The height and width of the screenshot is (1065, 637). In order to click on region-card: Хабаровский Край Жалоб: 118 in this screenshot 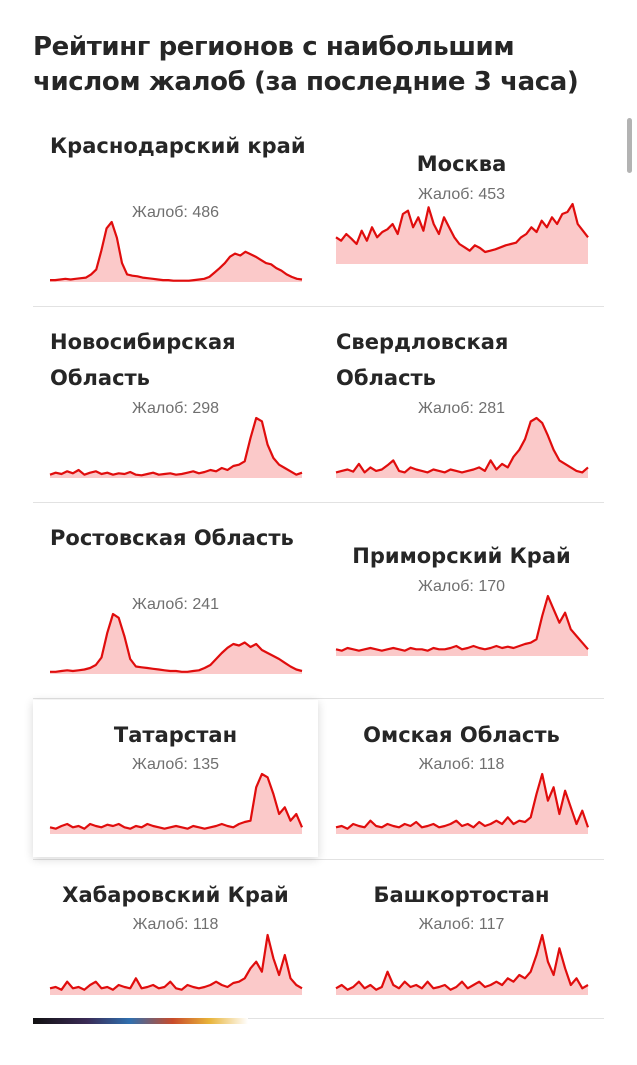, I will do `click(175, 970)`.